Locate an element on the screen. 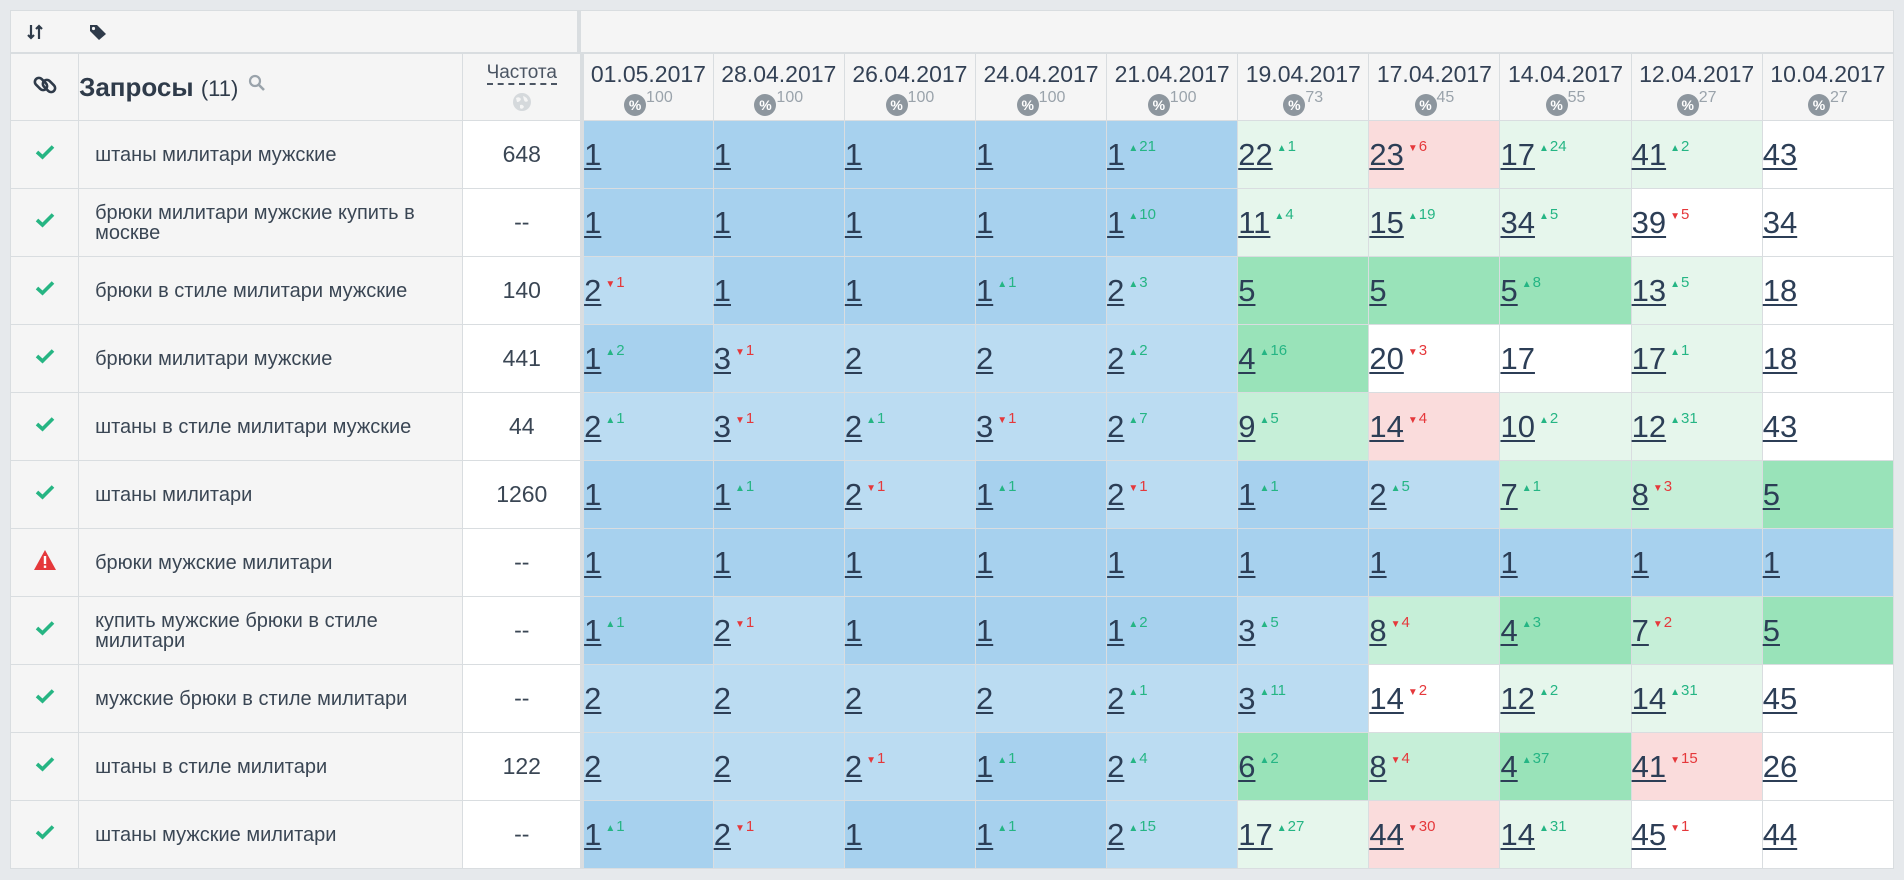 This screenshot has width=1904, height=880. date-header: 14.04.2017% 55 is located at coordinates (1565, 87).